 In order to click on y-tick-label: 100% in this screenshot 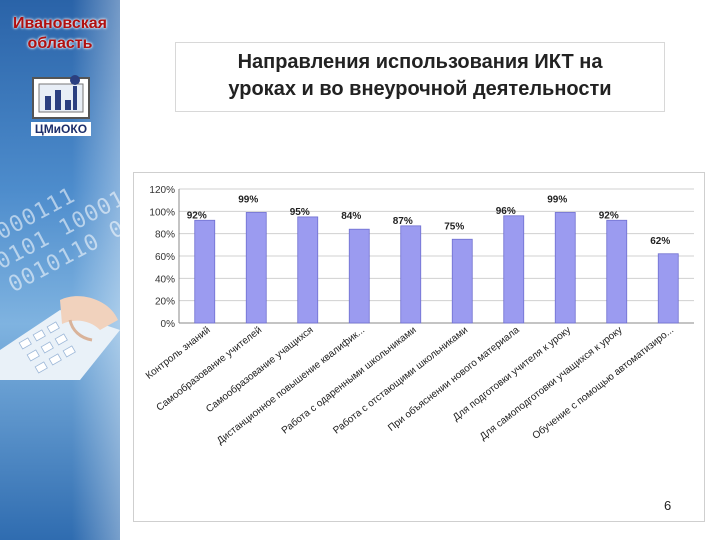, I will do `click(162, 212)`.